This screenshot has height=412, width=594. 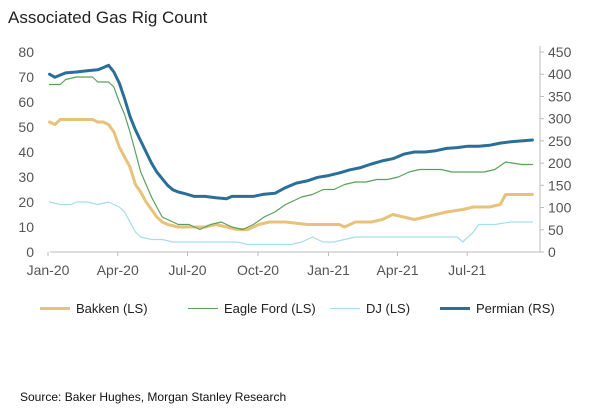 I want to click on left-tick-label: 30, so click(x=26, y=177).